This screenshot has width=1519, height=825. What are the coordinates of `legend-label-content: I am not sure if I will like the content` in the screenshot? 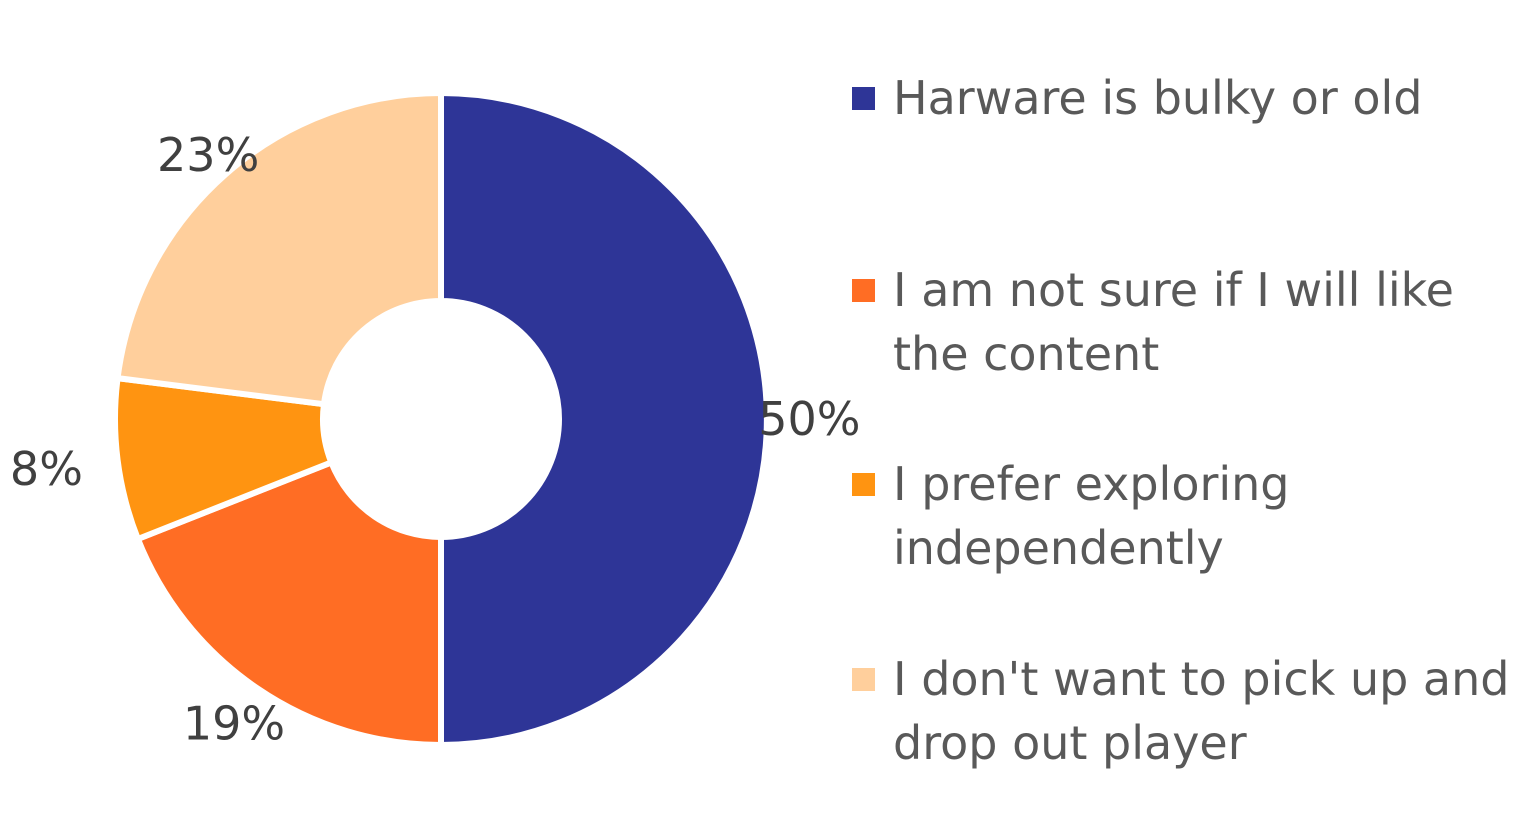 It's located at (1173, 322).